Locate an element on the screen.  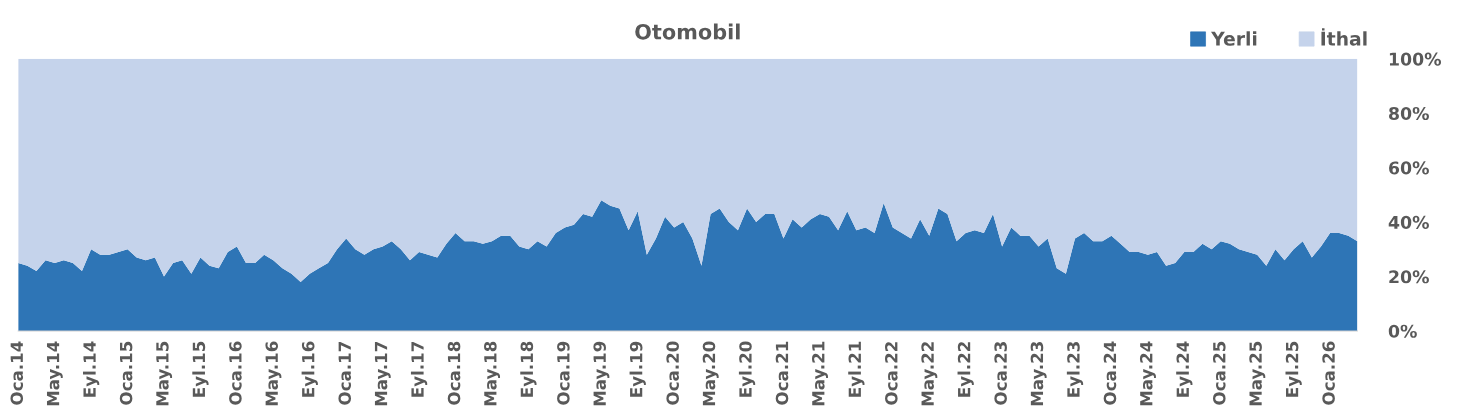
x-tick-label: Oca.22 is located at coordinates (891, 373).